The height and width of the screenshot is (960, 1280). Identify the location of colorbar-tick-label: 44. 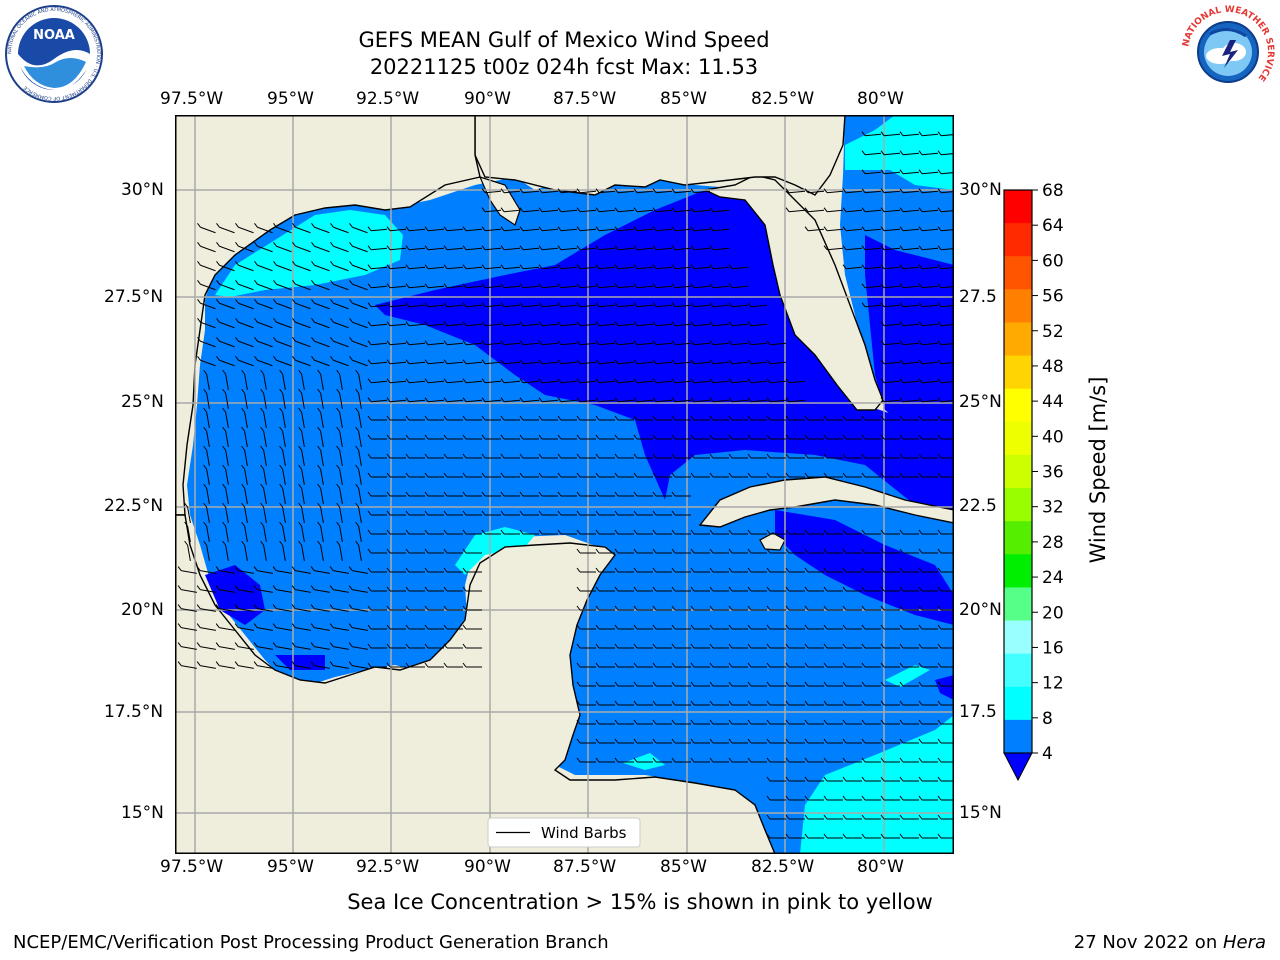
(1053, 402).